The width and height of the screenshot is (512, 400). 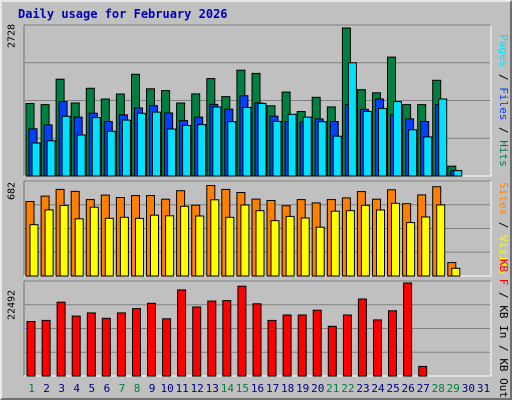 I want to click on x-tick-label-day-1: 1, so click(x=31, y=388).